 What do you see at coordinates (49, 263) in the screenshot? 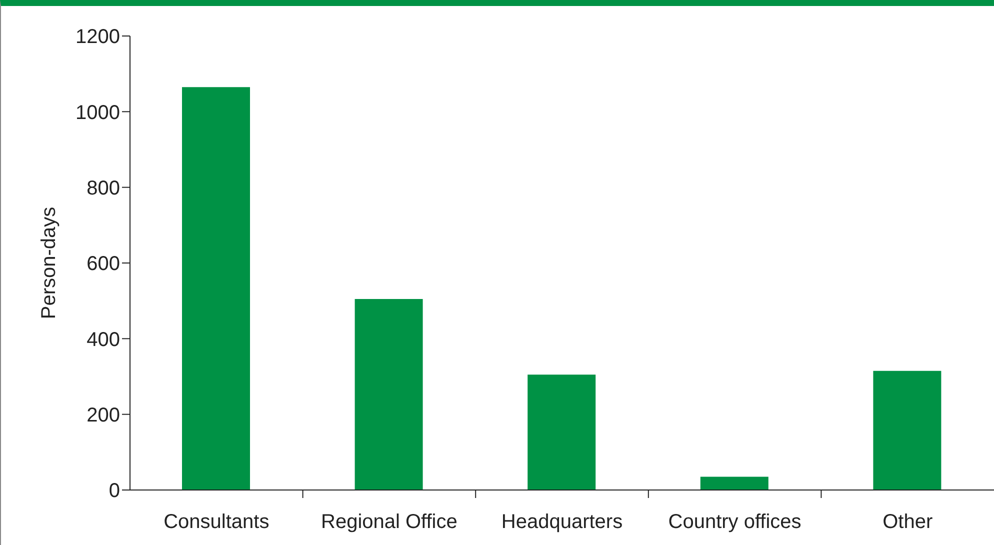
I see `y-axis-title: Person-days` at bounding box center [49, 263].